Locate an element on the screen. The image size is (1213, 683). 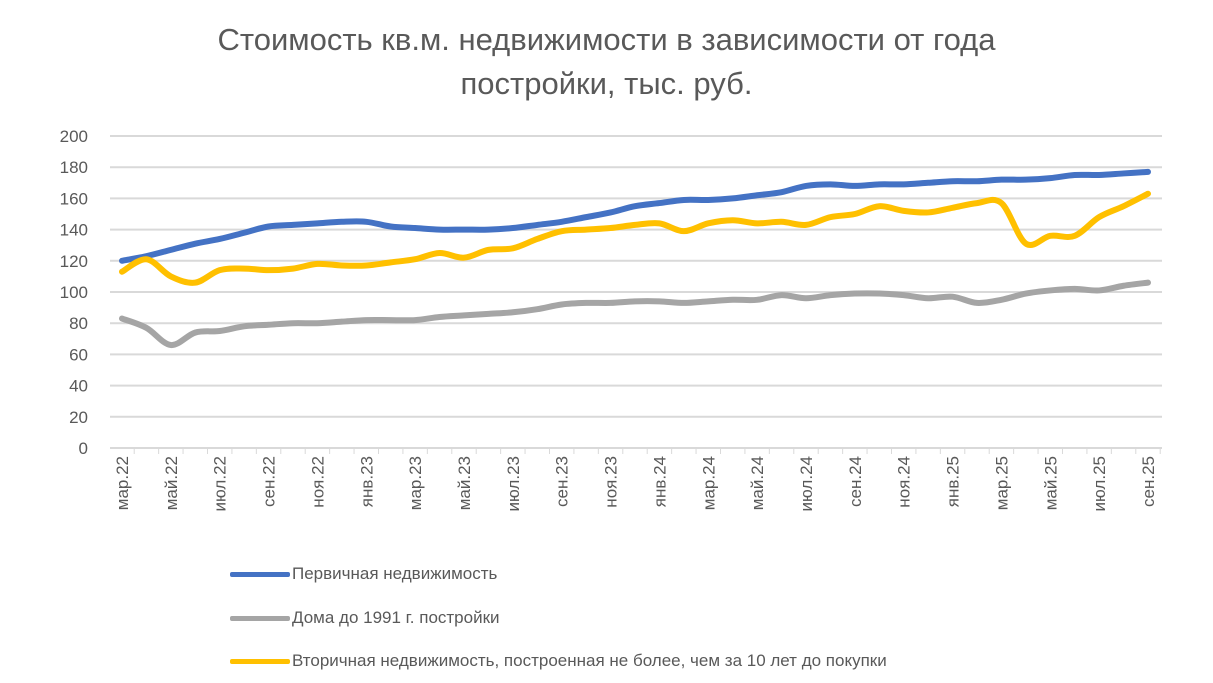
chart-title-line2: постройки, тыс. руб. is located at coordinates (606, 83).